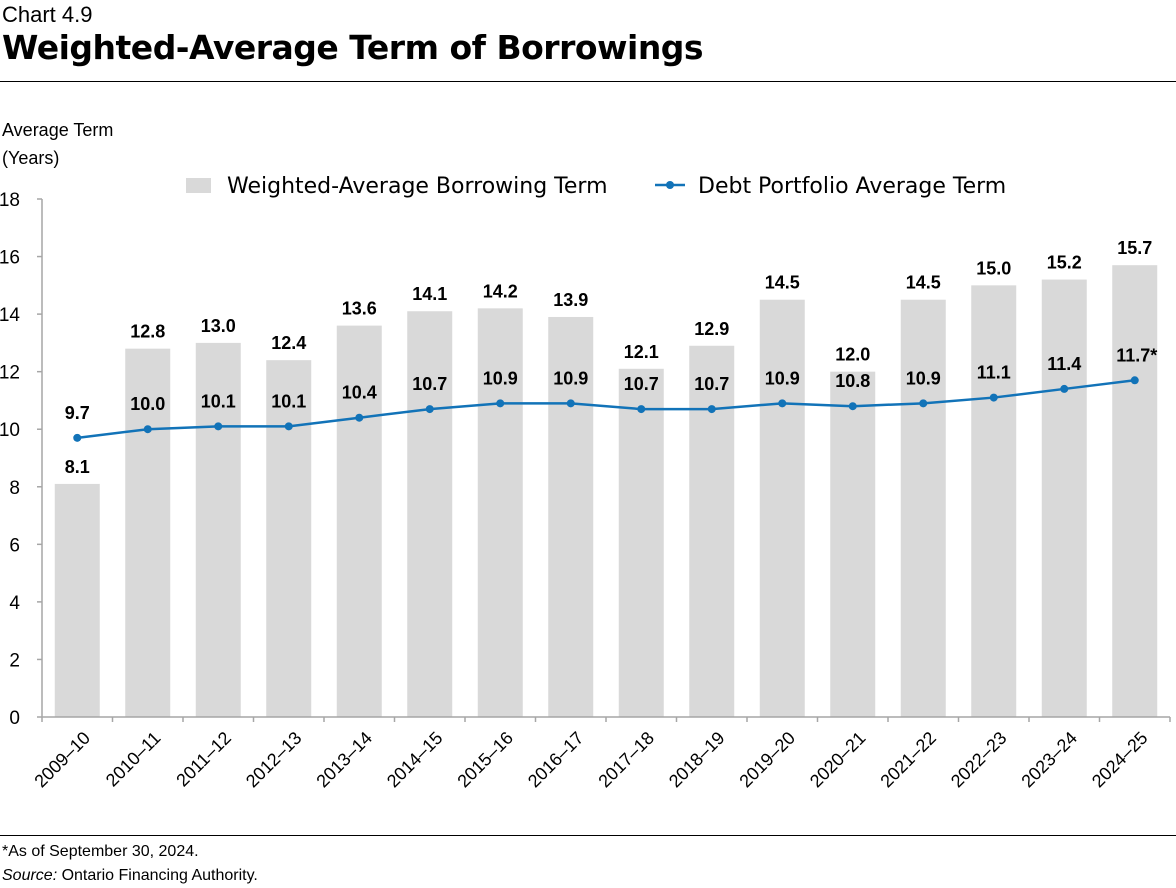 This screenshot has height=888, width=1176. Describe the element at coordinates (353, 47) in the screenshot. I see `chart-title: Weighted-Average Term of Borrowings` at that location.